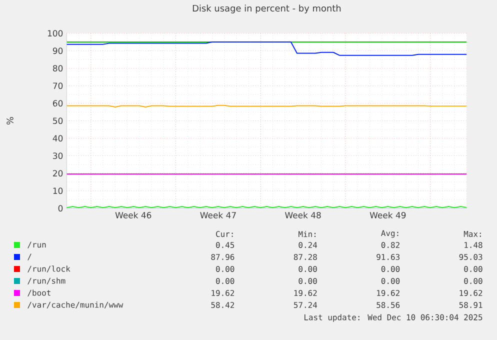 Image resolution: width=497 pixels, height=340 pixels. I want to click on y-tick-label: 30, so click(58, 156).